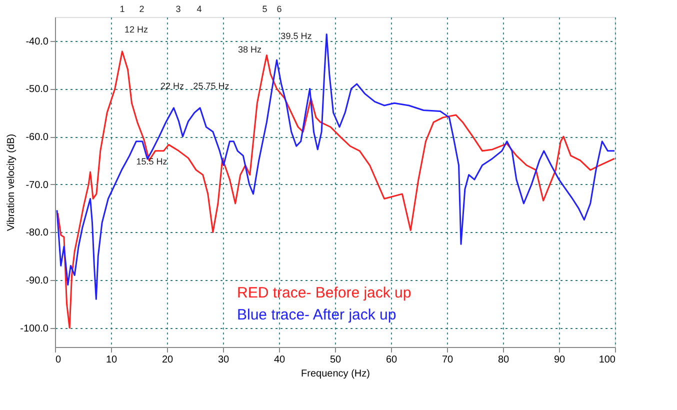 Image resolution: width=677 pixels, height=410 pixels. I want to click on y-tick-label: -90.0, so click(37, 281).